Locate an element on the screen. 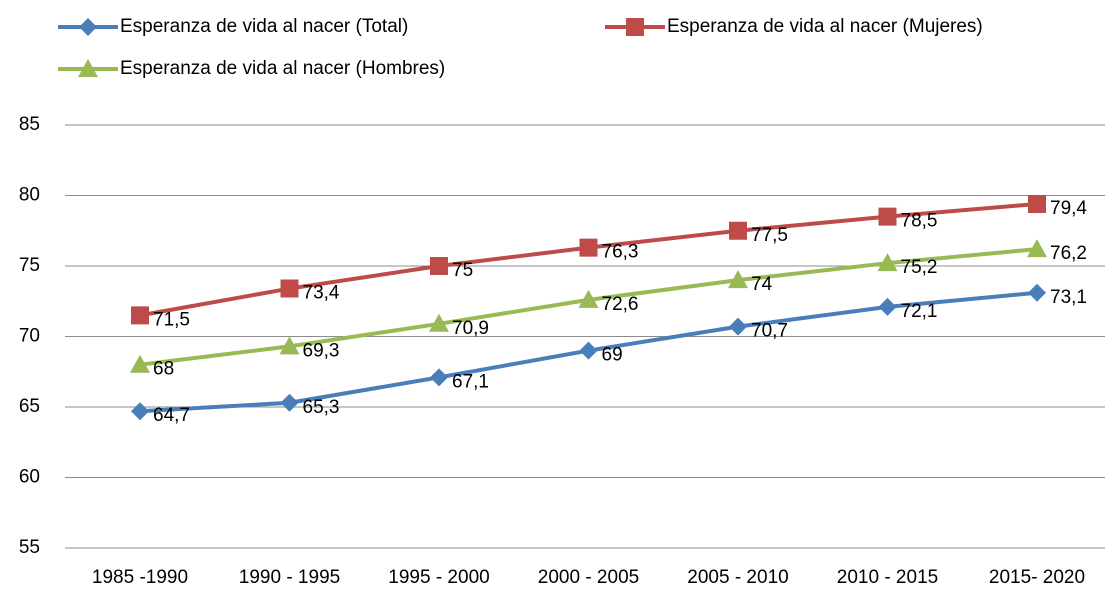  data-label: 70,9 is located at coordinates (470, 328).